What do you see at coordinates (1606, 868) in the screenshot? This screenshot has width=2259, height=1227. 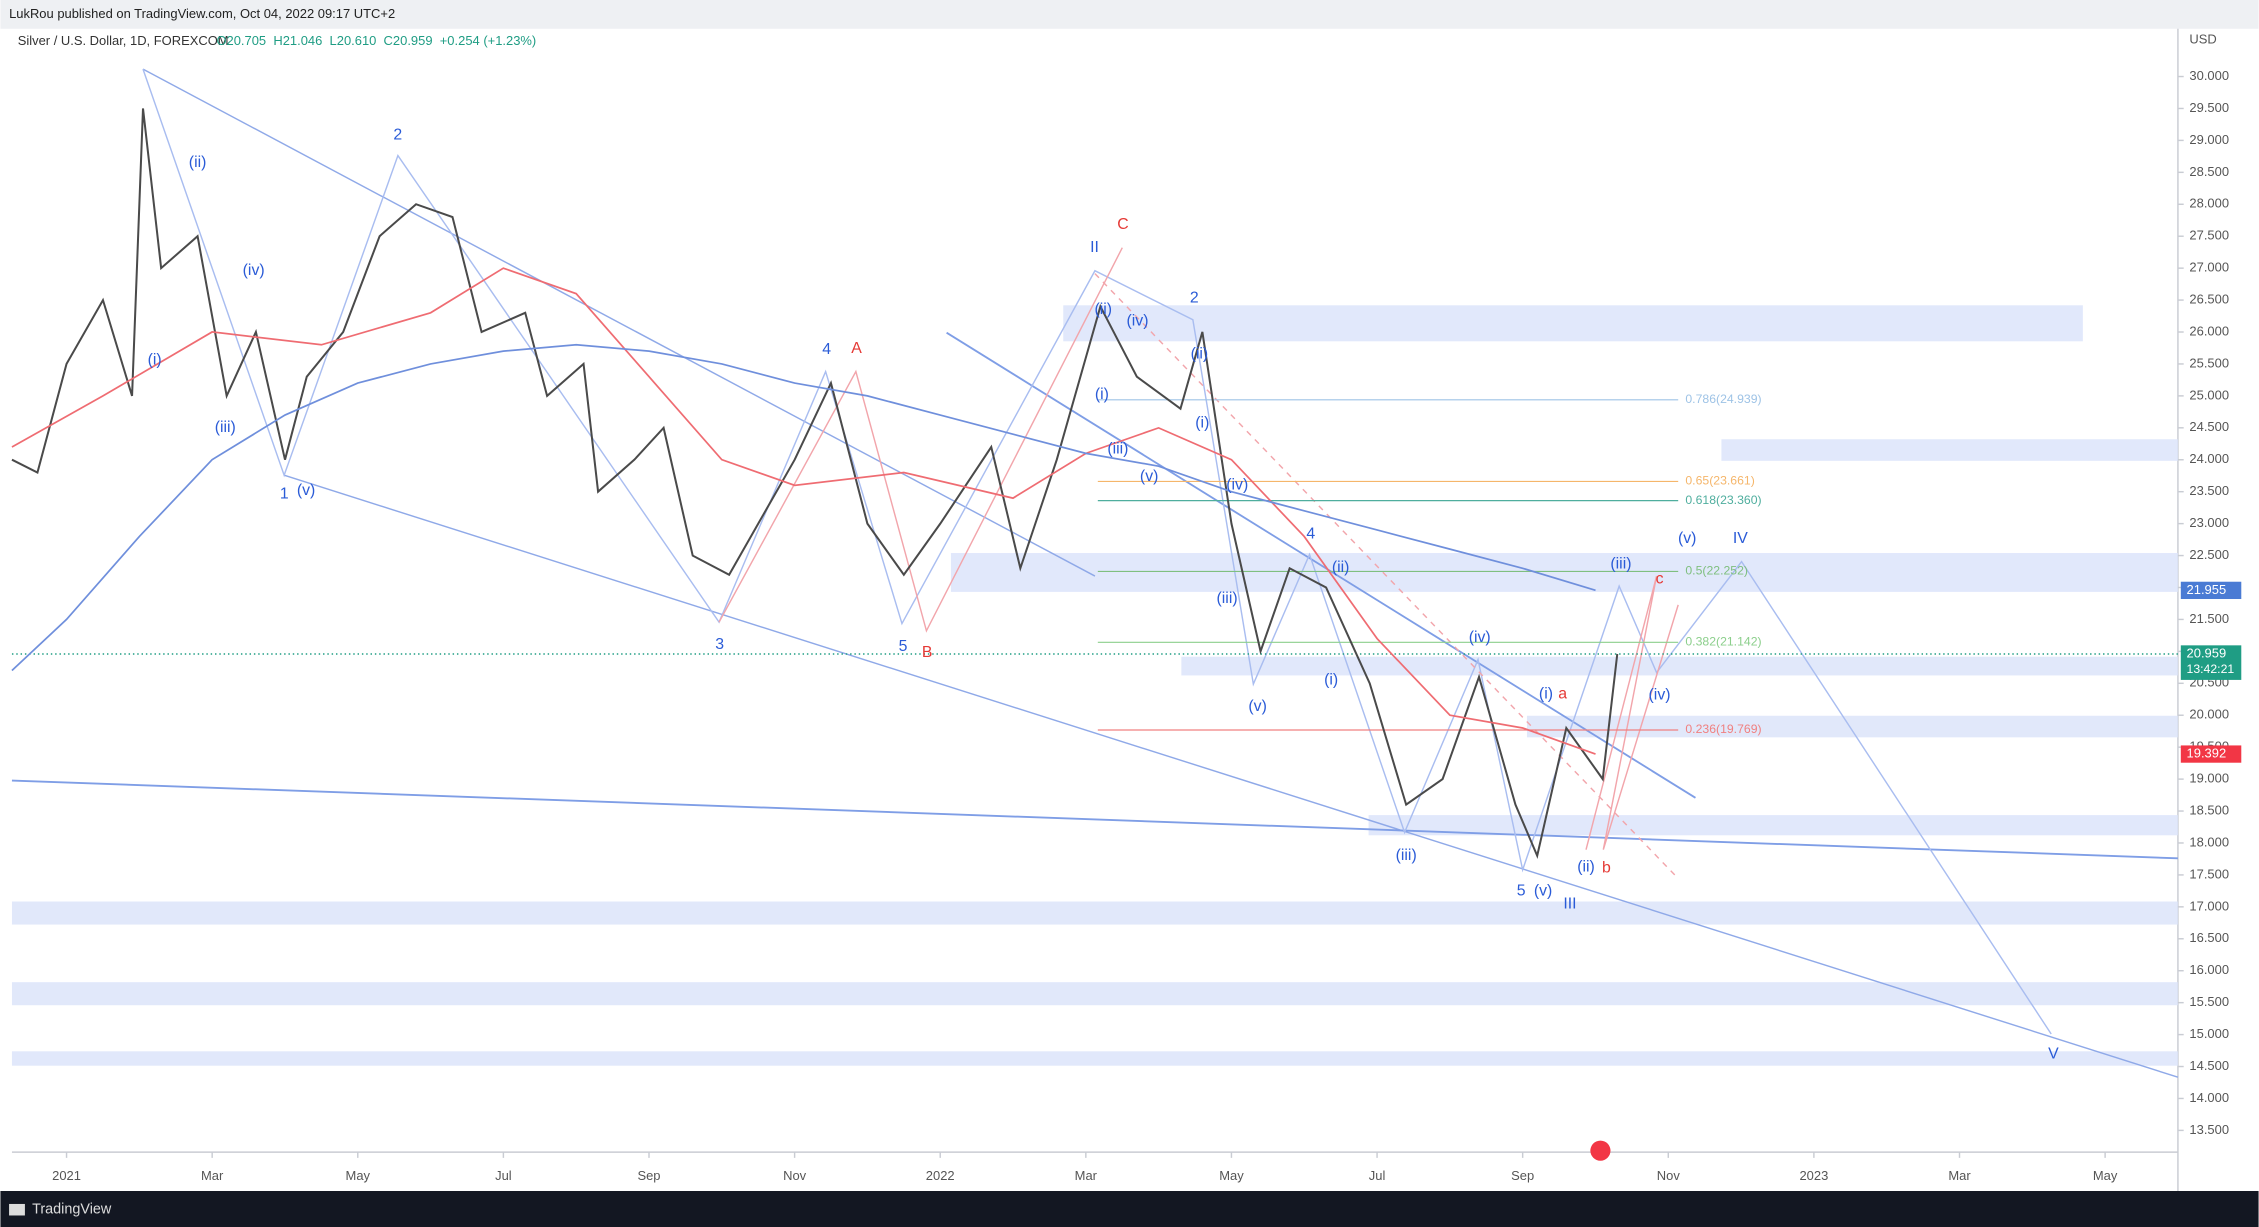 I see `wave-label: b` at bounding box center [1606, 868].